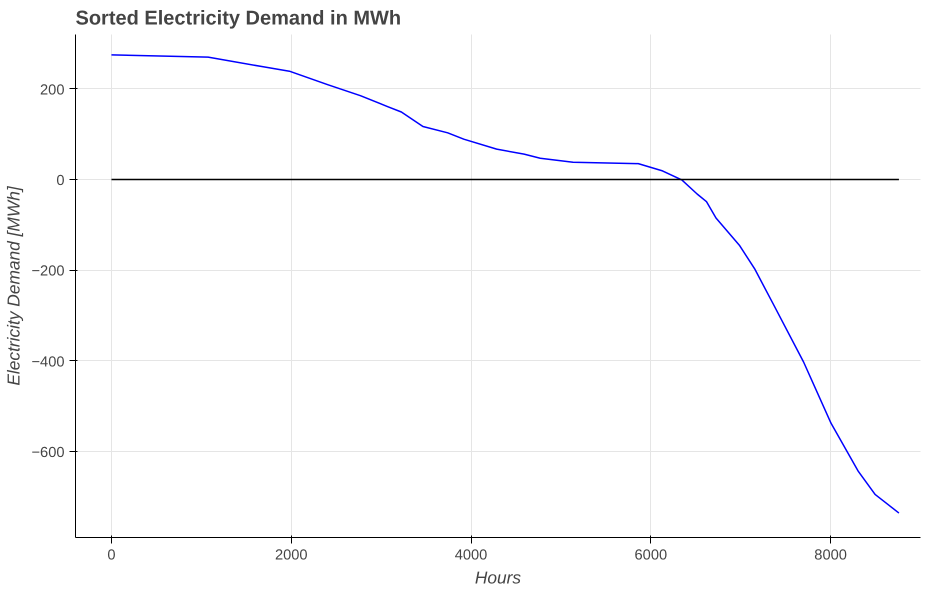 This screenshot has width=929, height=593. I want to click on x-tick-label: 2000, so click(291, 556).